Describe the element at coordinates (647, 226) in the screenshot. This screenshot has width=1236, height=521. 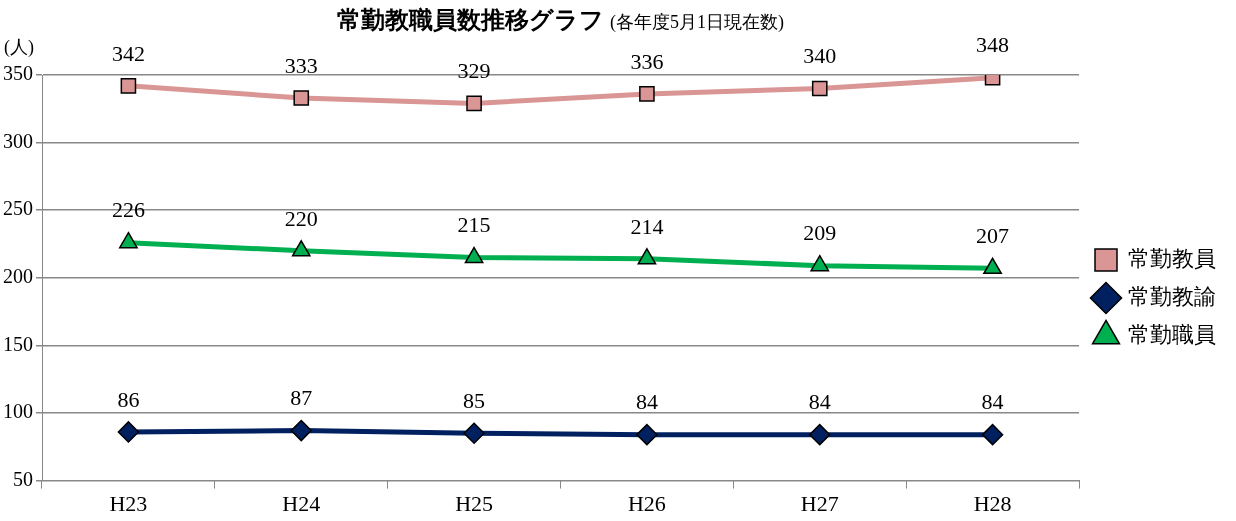
I see `data-label: 214` at that location.